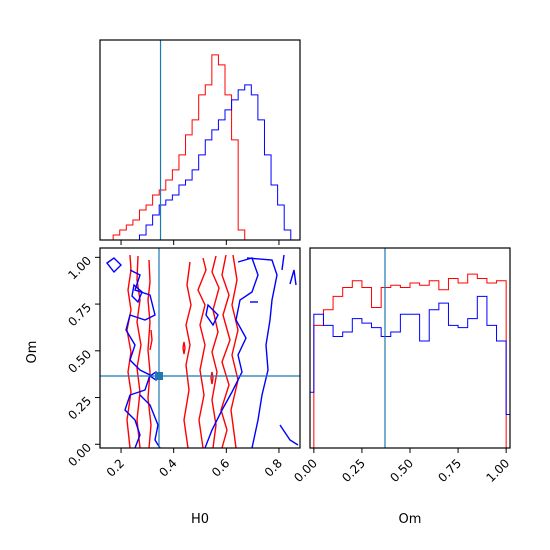  I want to click on x-tick-label: 0.75, so click(449, 470).